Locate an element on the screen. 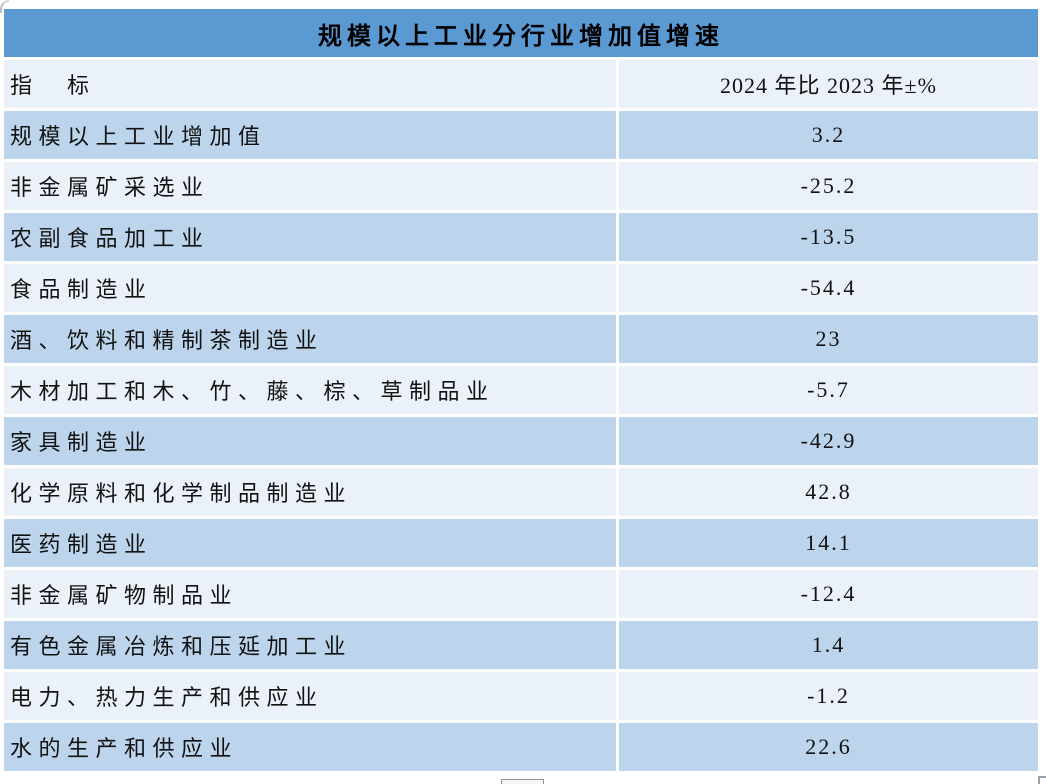 The width and height of the screenshot is (1046, 784). table-title: 规模以上工业分行业增加值增速 is located at coordinates (521, 33).